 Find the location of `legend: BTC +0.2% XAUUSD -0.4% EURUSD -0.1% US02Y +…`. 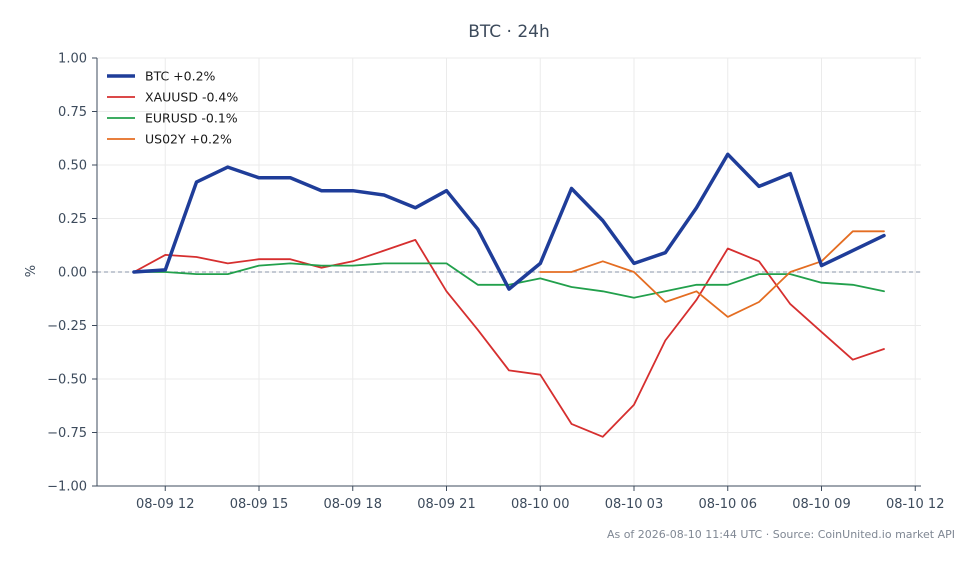

legend: BTC +0.2% XAUUSD -0.4% EURUSD -0.1% US02Y +… is located at coordinates (172, 108).